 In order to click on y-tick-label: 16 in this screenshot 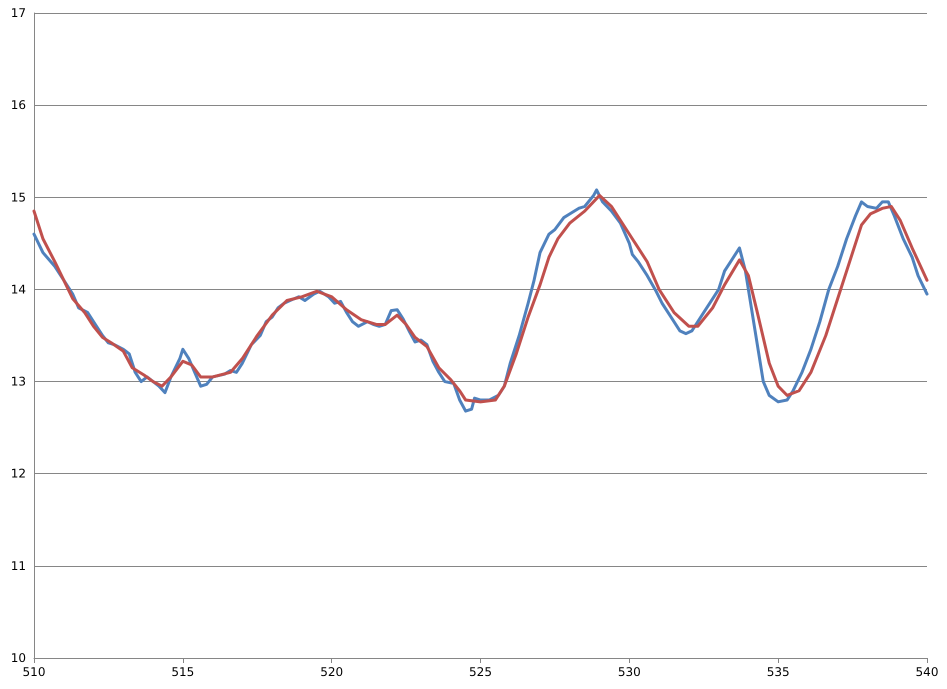, I will do `click(18, 105)`.